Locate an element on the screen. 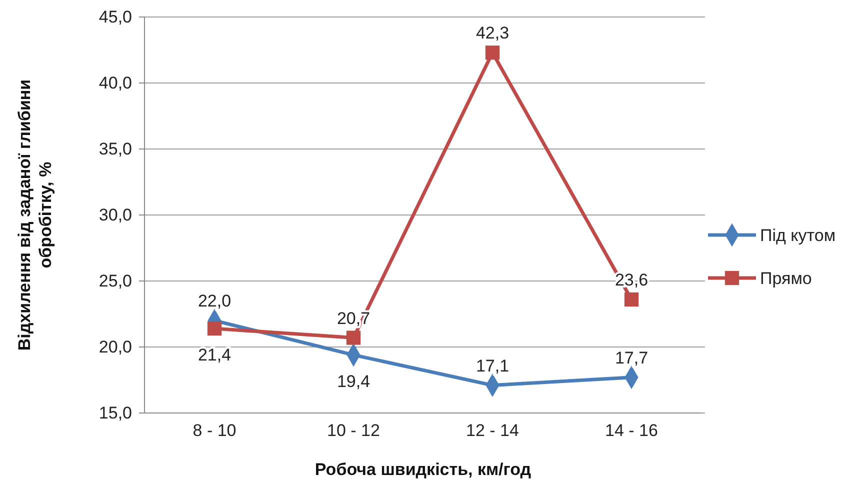  x-axis-title: Робоча швидкість, км/год is located at coordinates (423, 469).